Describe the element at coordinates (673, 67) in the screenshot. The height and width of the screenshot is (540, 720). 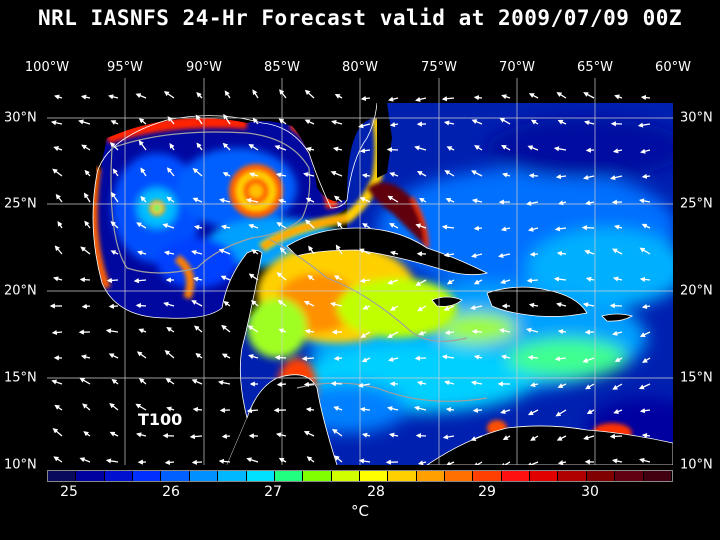
I see `lon-label: 60°W` at that location.